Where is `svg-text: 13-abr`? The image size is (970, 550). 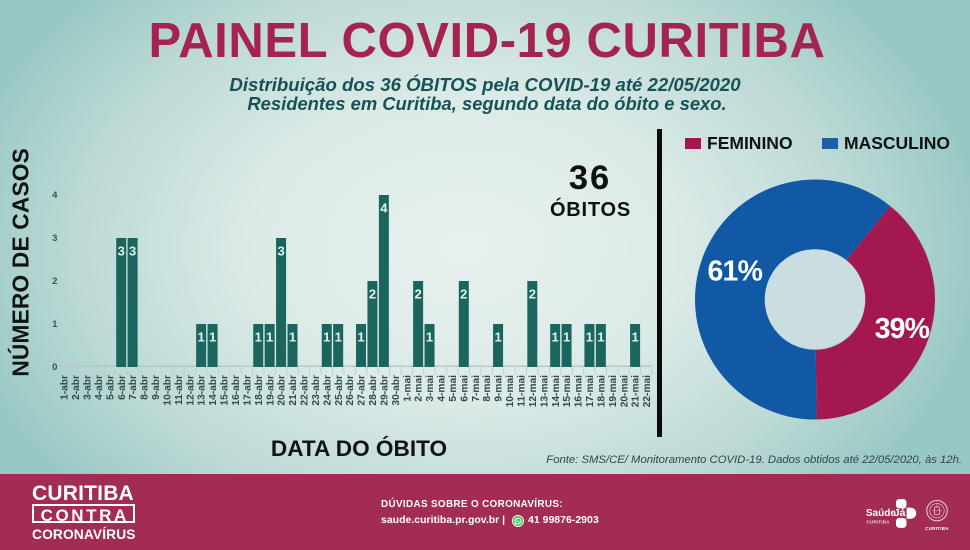
svg-text: 13-abr is located at coordinates (202, 390).